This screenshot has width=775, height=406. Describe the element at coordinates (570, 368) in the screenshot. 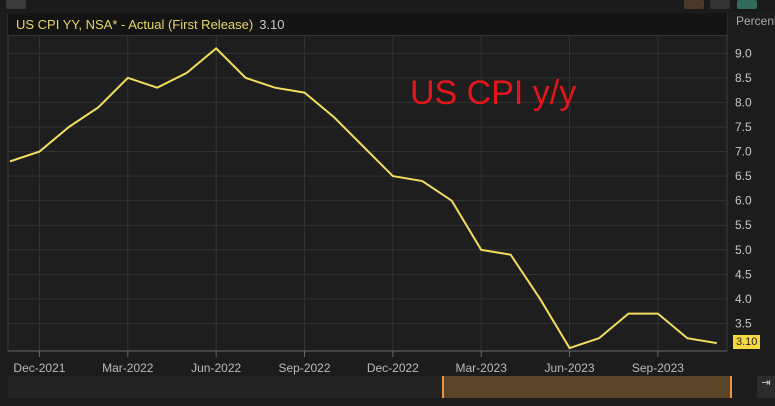

I see `x-tick-label: Jun-2023` at that location.